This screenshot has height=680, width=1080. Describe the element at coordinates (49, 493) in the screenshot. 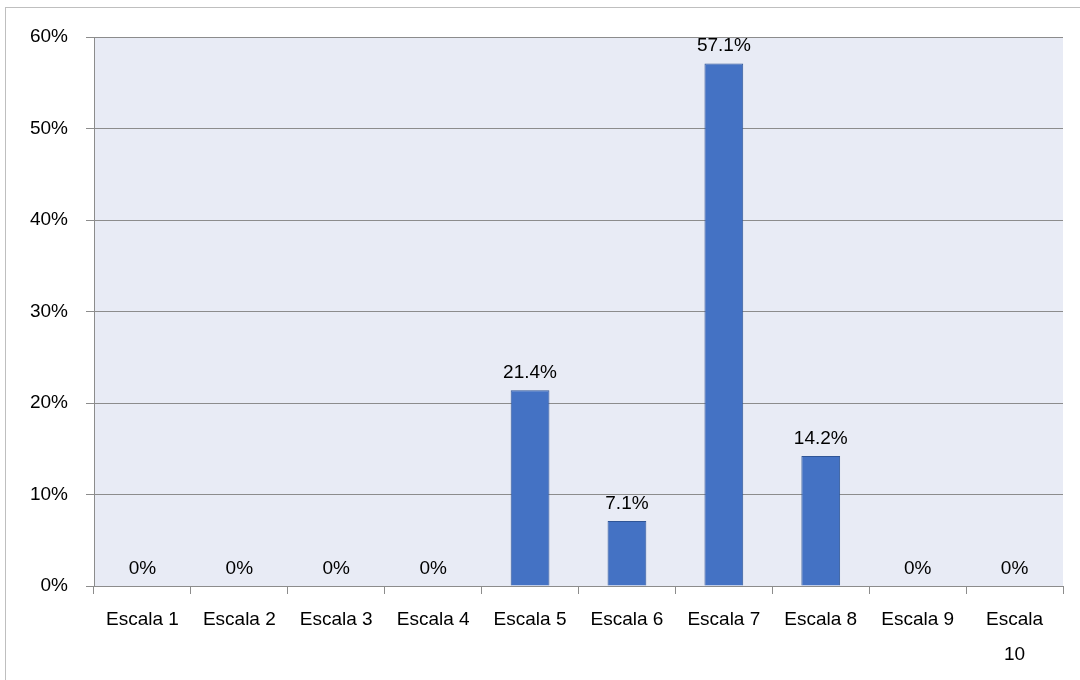

I see `y-tick-label: 10%` at that location.